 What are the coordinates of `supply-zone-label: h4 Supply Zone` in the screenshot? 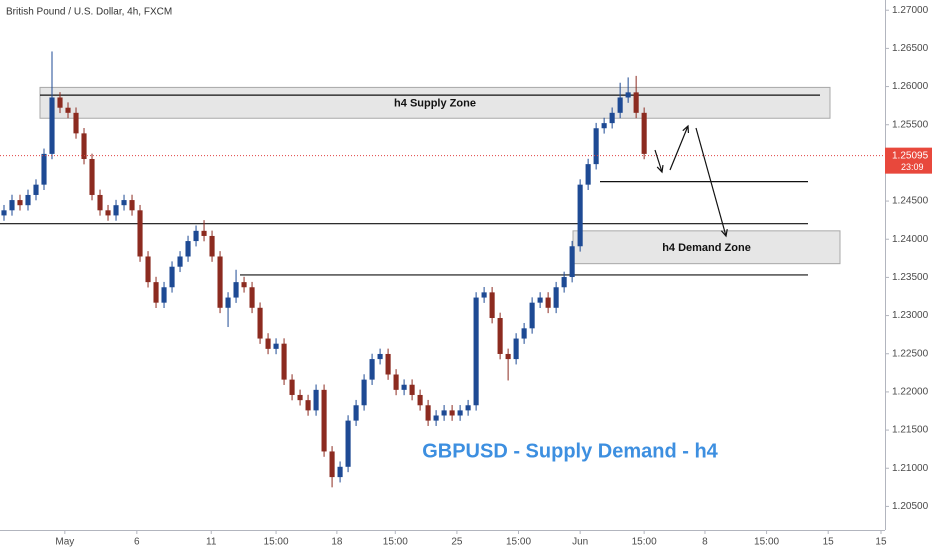 It's located at (435, 104).